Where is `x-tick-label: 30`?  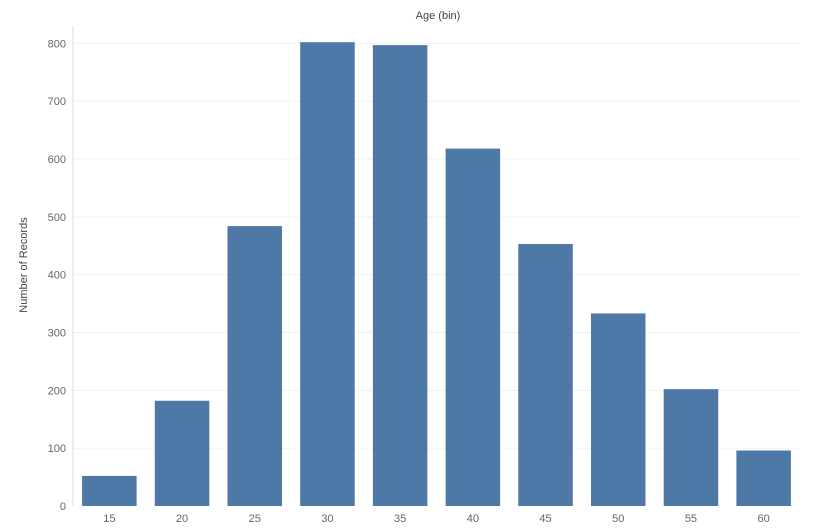 x-tick-label: 30 is located at coordinates (327, 519).